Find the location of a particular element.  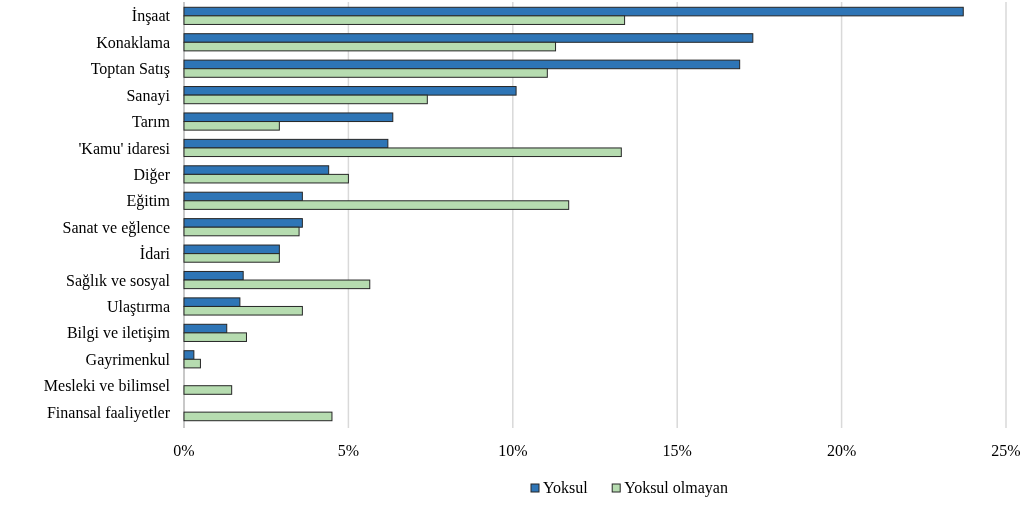

y-tick-label: Ulaştırma is located at coordinates (138, 307).